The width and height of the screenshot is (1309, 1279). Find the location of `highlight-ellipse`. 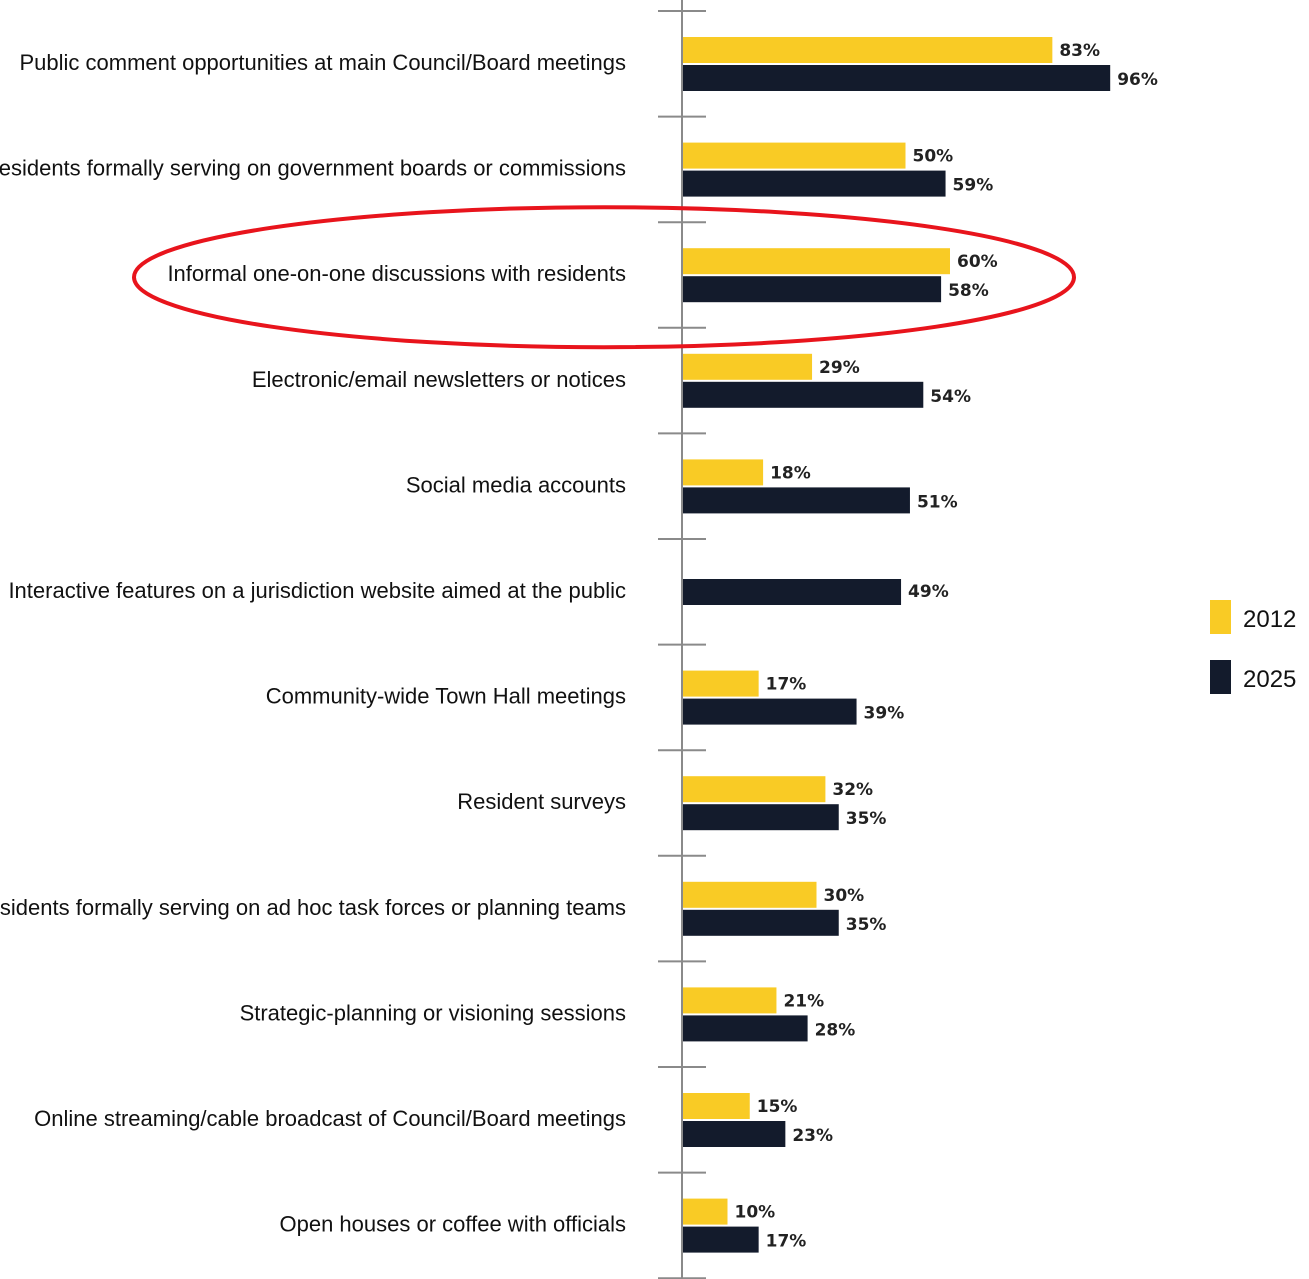

highlight-ellipse is located at coordinates (604, 277).